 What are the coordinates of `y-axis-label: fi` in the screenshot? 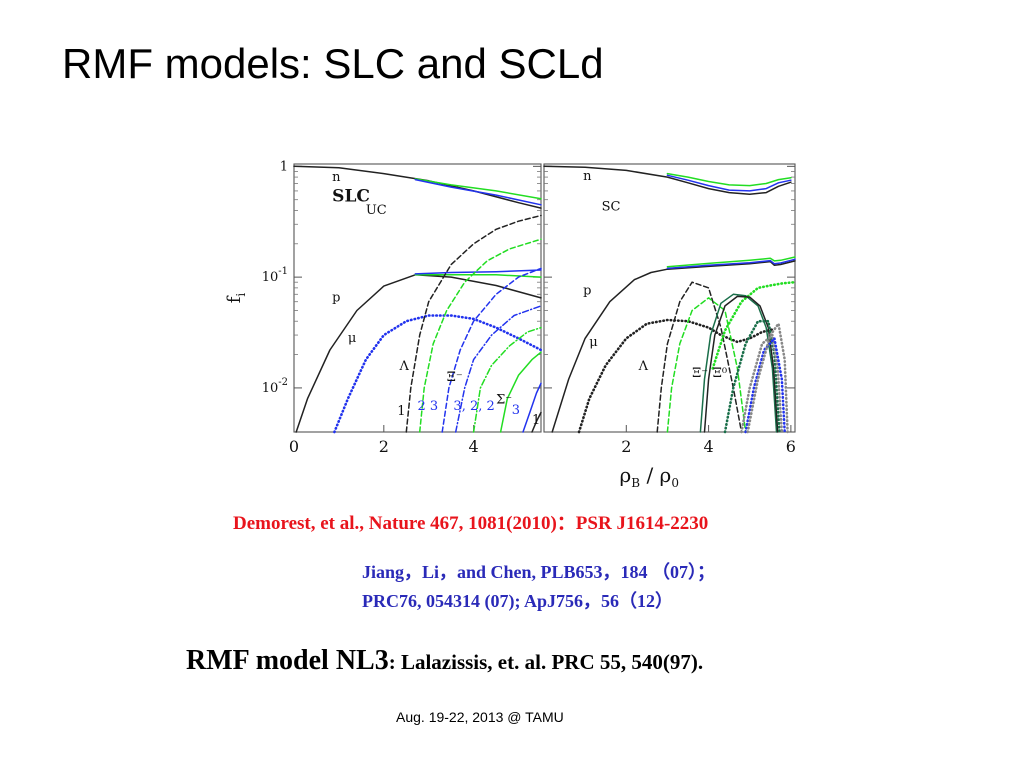 It's located at (236, 298).